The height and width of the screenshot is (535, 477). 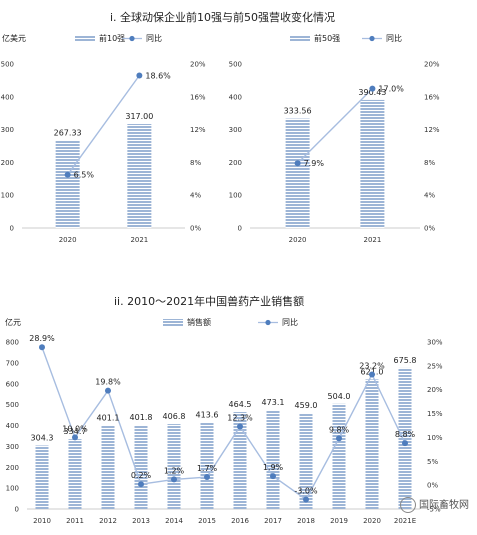 I want to click on yoy-value-label: 7.9%, so click(x=314, y=163).